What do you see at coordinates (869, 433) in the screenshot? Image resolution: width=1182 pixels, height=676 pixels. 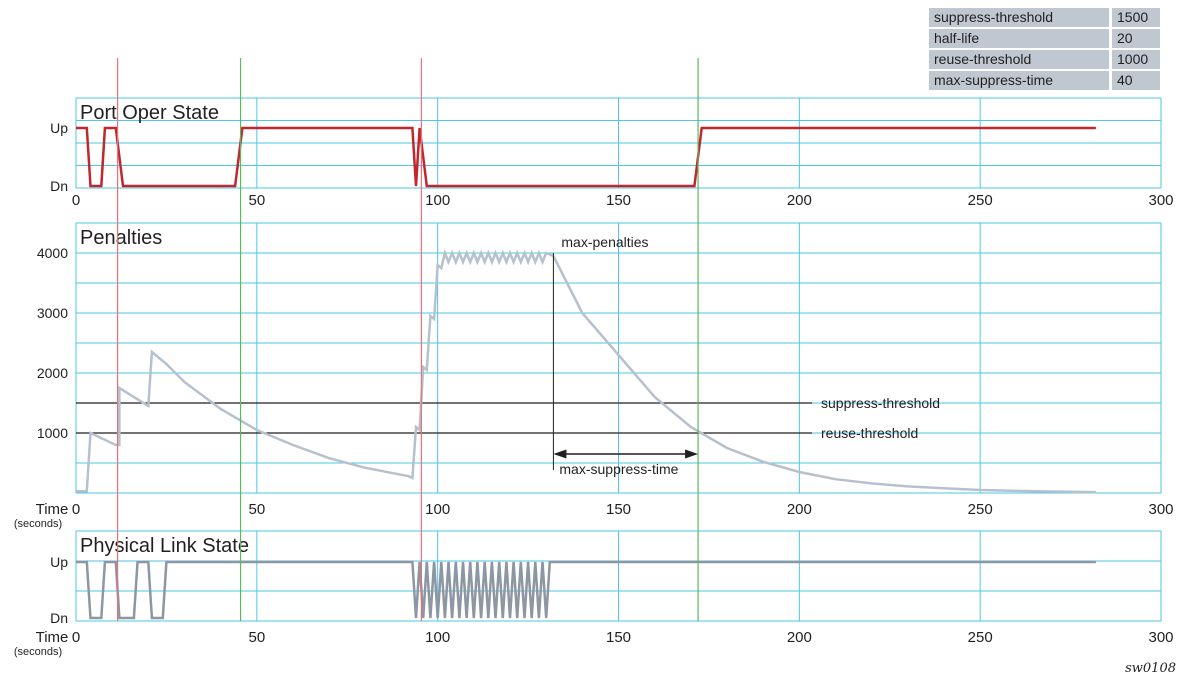 I see `threshold-label: reuse-threshold` at bounding box center [869, 433].